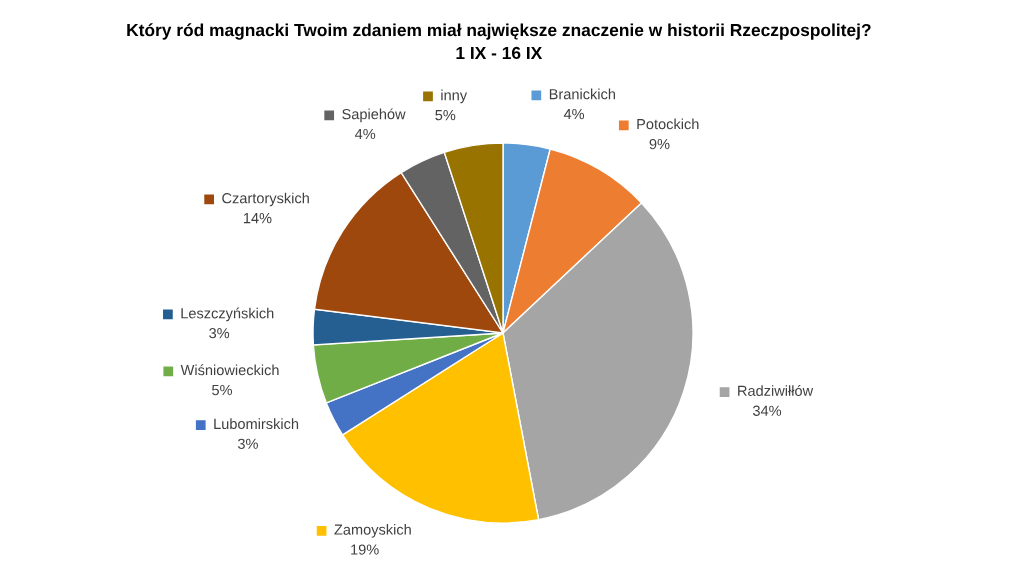 This screenshot has width=1018, height=573. What do you see at coordinates (374, 115) in the screenshot?
I see `legend-label: Sapiehów` at bounding box center [374, 115].